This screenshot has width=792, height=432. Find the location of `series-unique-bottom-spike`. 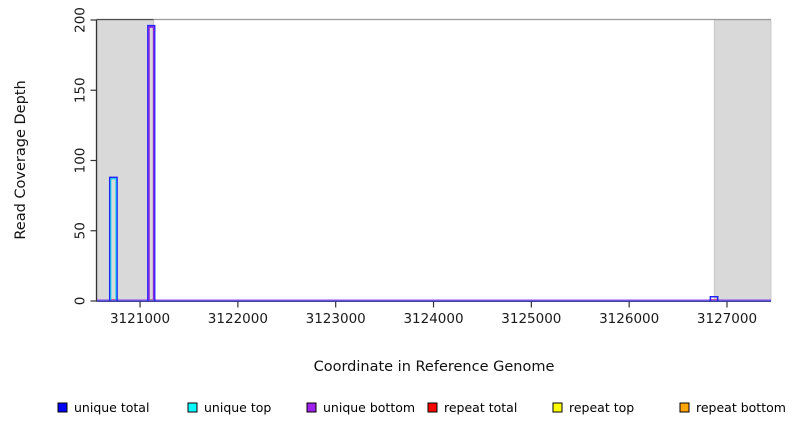

series-unique-bottom-spike is located at coordinates (151, 163).